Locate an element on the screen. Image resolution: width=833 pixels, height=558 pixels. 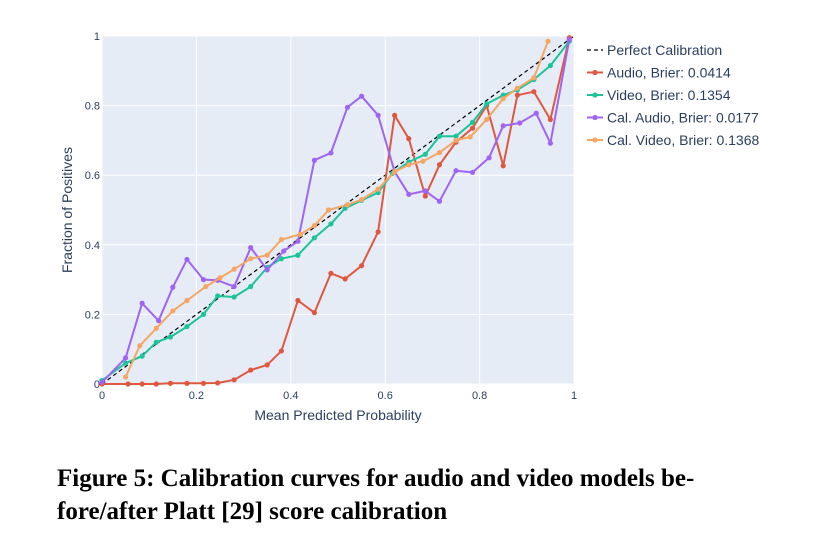
legend-label: Audio, Brier: 0.0414 is located at coordinates (669, 73).